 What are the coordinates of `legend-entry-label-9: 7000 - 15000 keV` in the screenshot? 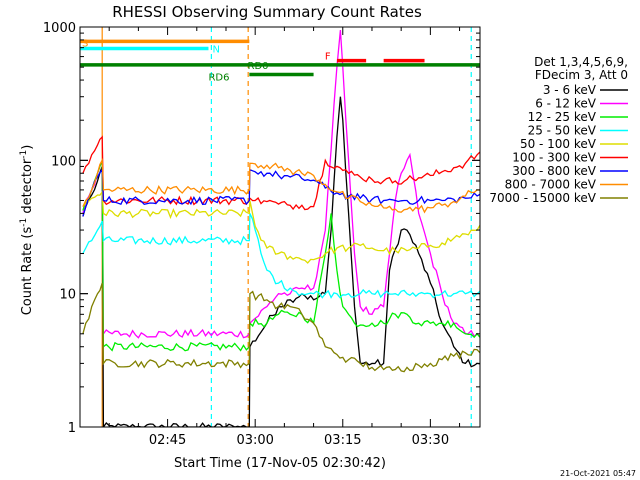 It's located at (542, 198).